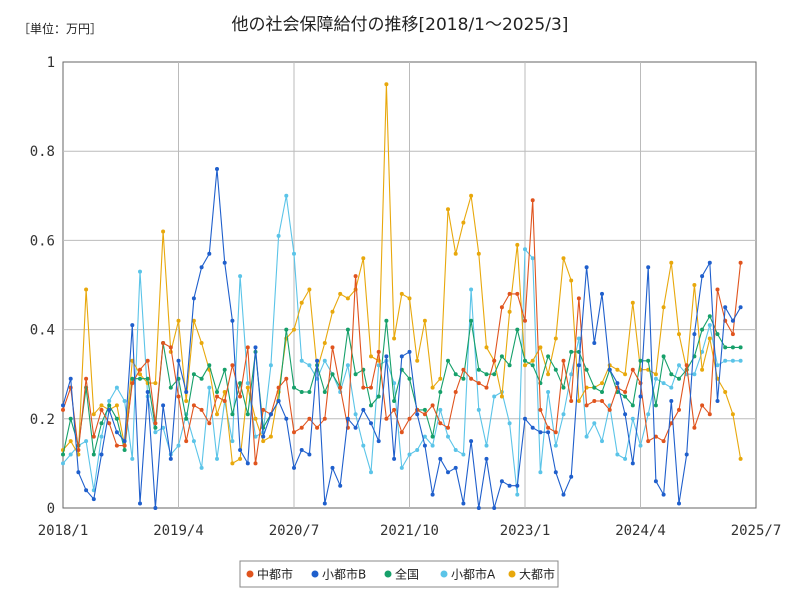 The image size is (800, 600). What do you see at coordinates (344, 574) in the screenshot?
I see `legend-label: 小都市B` at bounding box center [344, 574].